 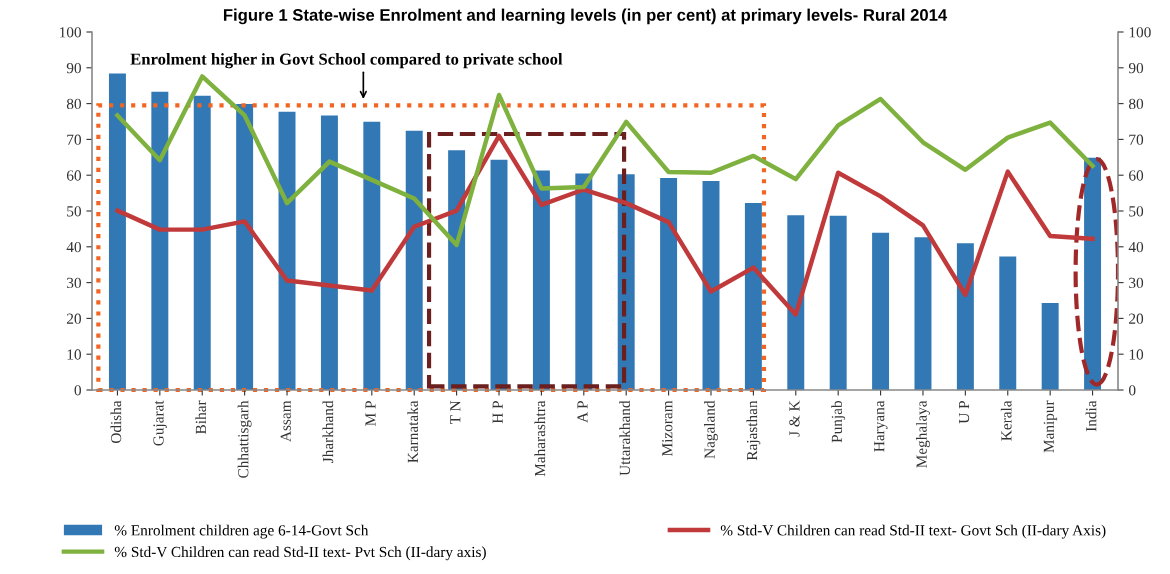 I want to click on y2-tick-label: 0, so click(x=1132, y=390).